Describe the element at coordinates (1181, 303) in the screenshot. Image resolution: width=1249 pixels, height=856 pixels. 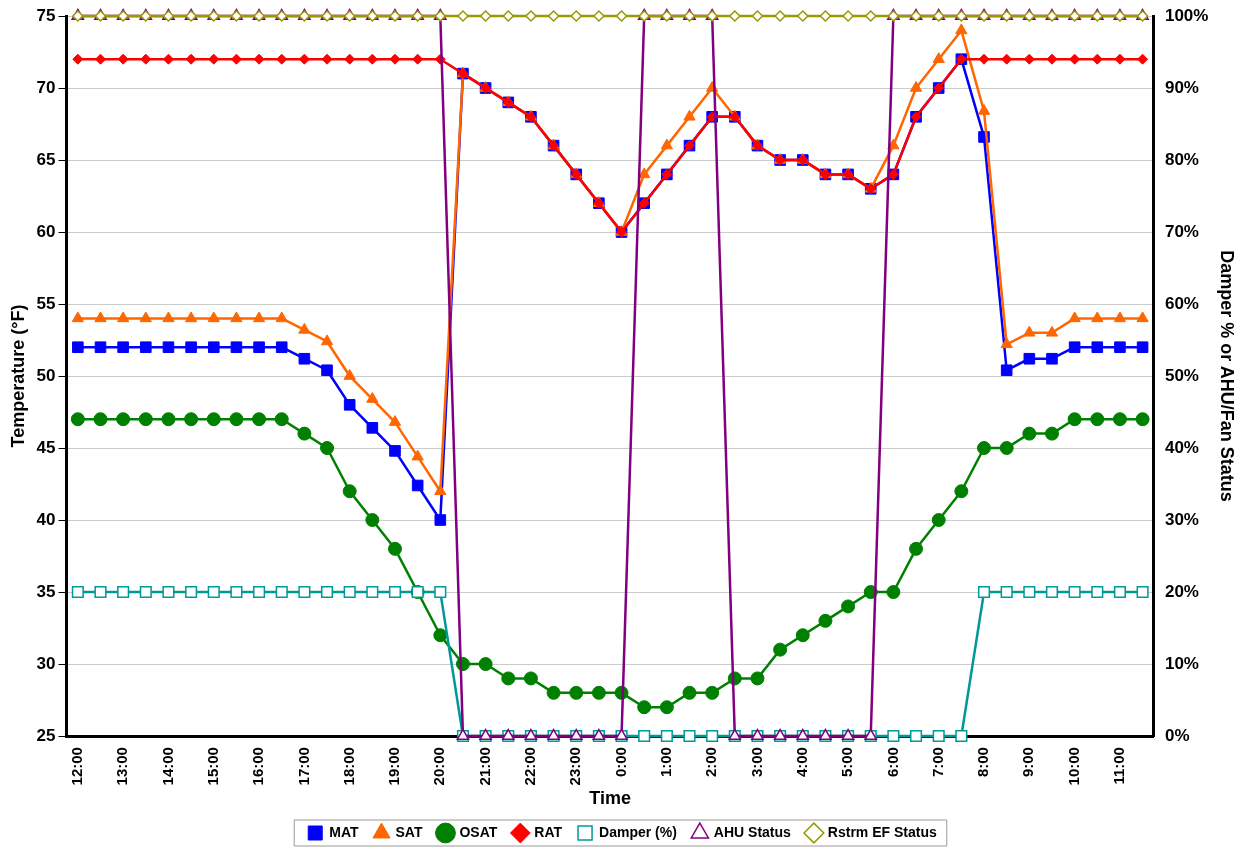
I see `y2-tick-label: 60%` at that location.